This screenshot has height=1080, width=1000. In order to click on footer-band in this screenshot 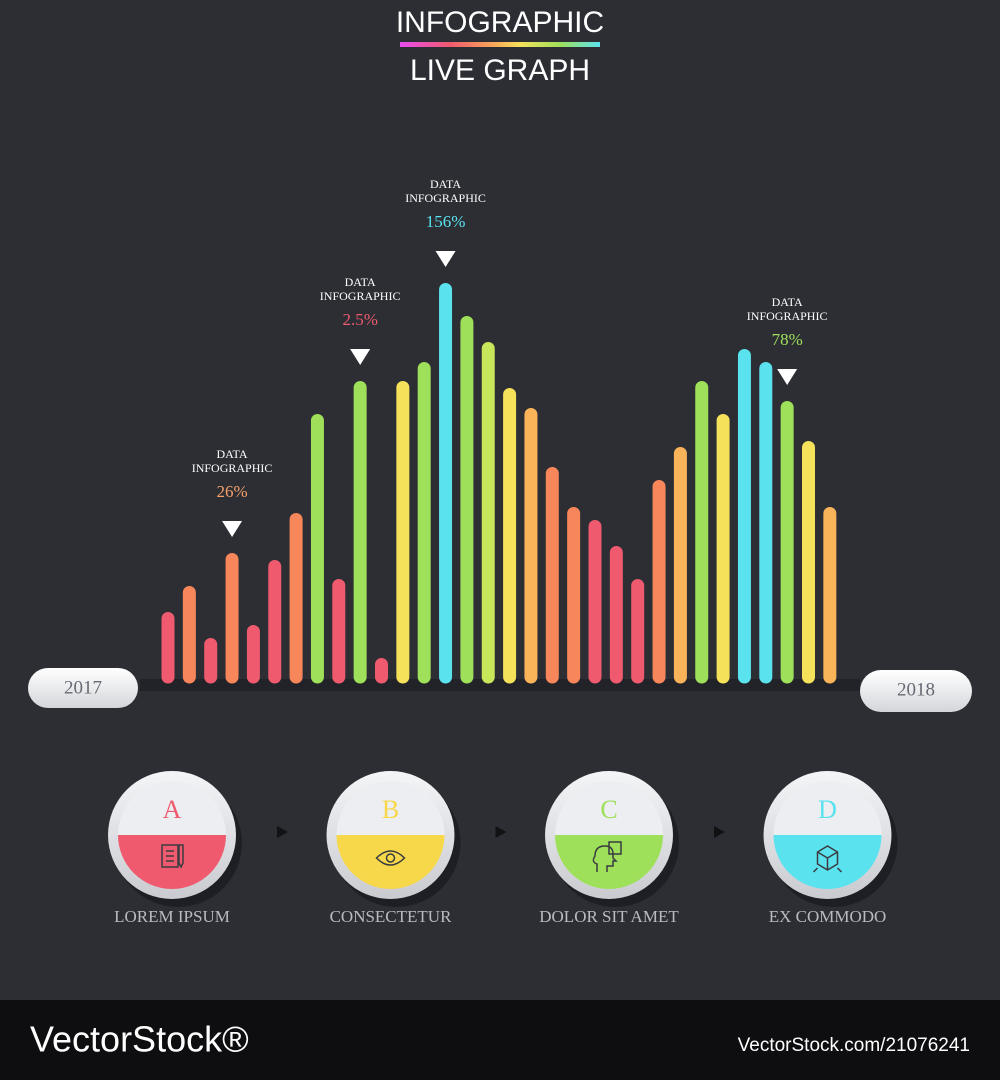, I will do `click(500, 1040)`.